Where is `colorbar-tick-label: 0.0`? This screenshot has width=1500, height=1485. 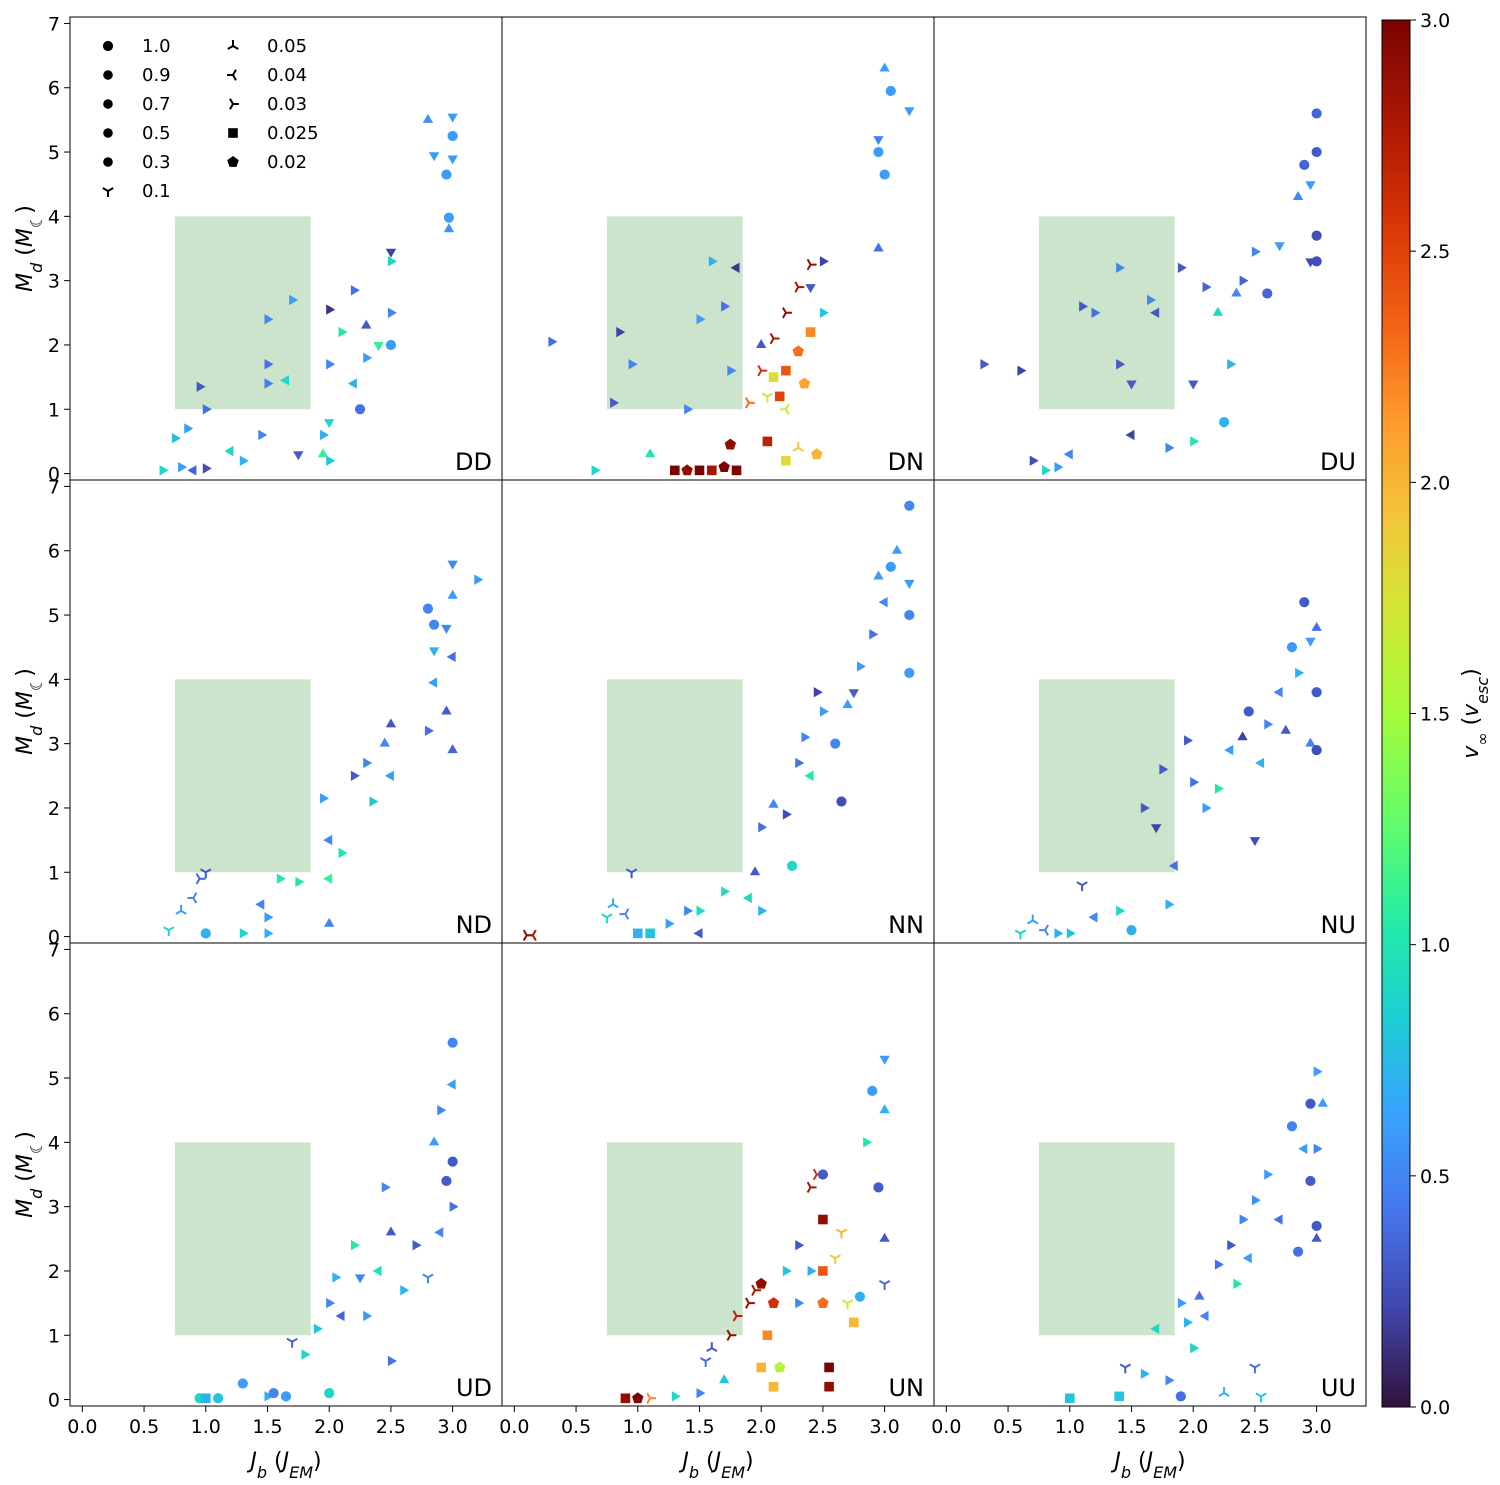
colorbar-tick-label: 0.0 is located at coordinates (1435, 1408).